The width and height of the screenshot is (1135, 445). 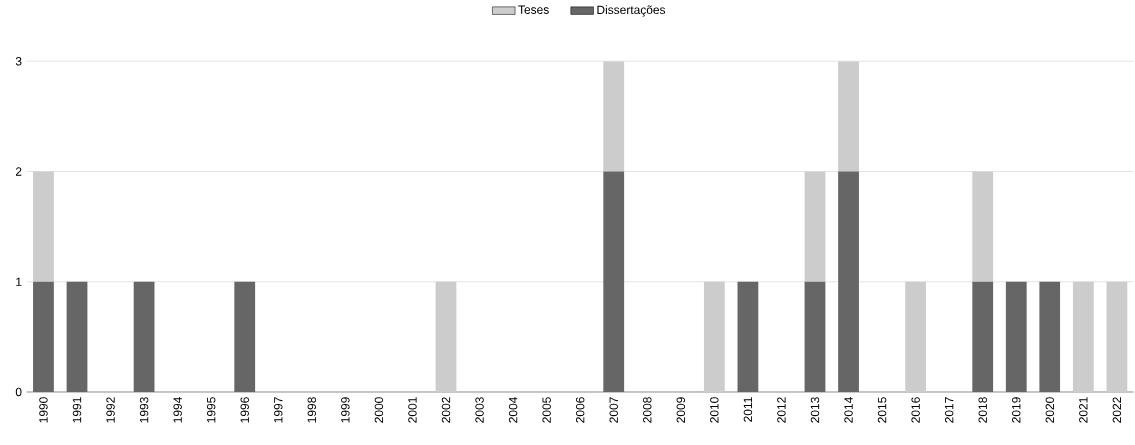 I want to click on x-tick-label: 2008, so click(x=647, y=410).